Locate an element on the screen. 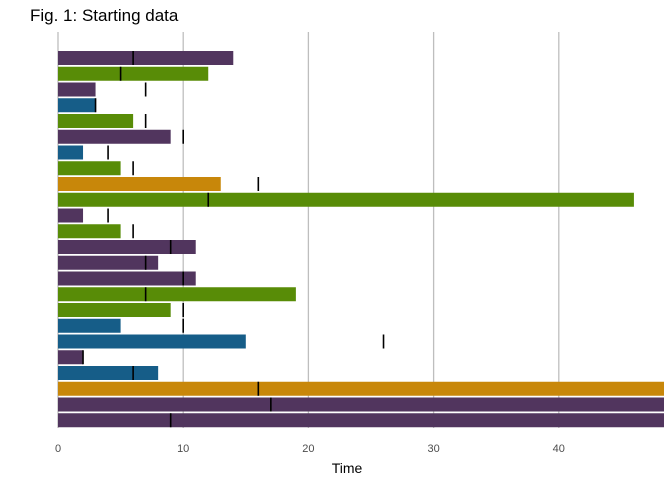 This screenshot has height=480, width=672. x-axis-title: Time is located at coordinates (347, 468).